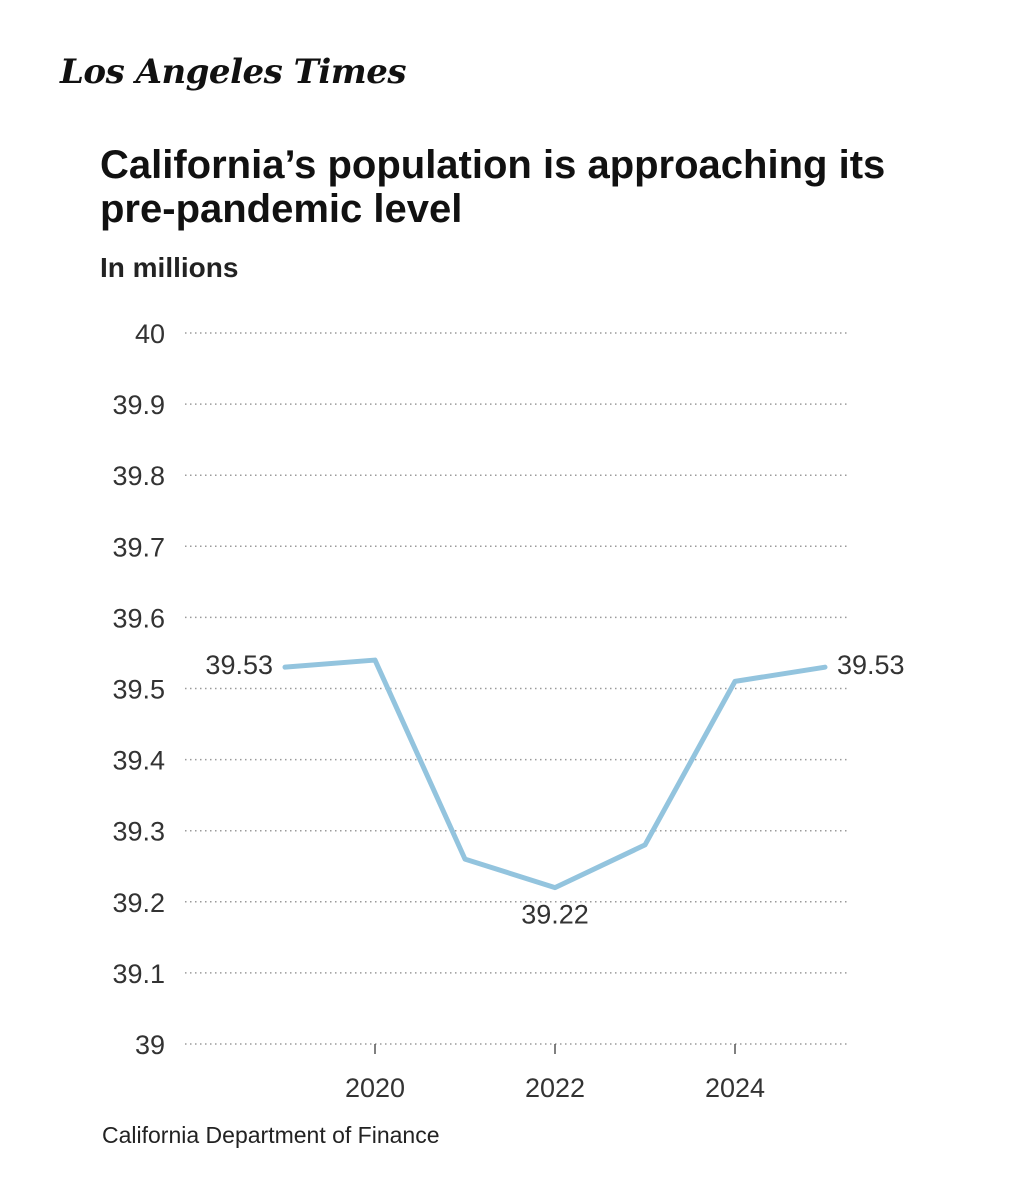 This screenshot has height=1200, width=1020. What do you see at coordinates (138, 761) in the screenshot?
I see `y-tick-label: 39.4` at bounding box center [138, 761].